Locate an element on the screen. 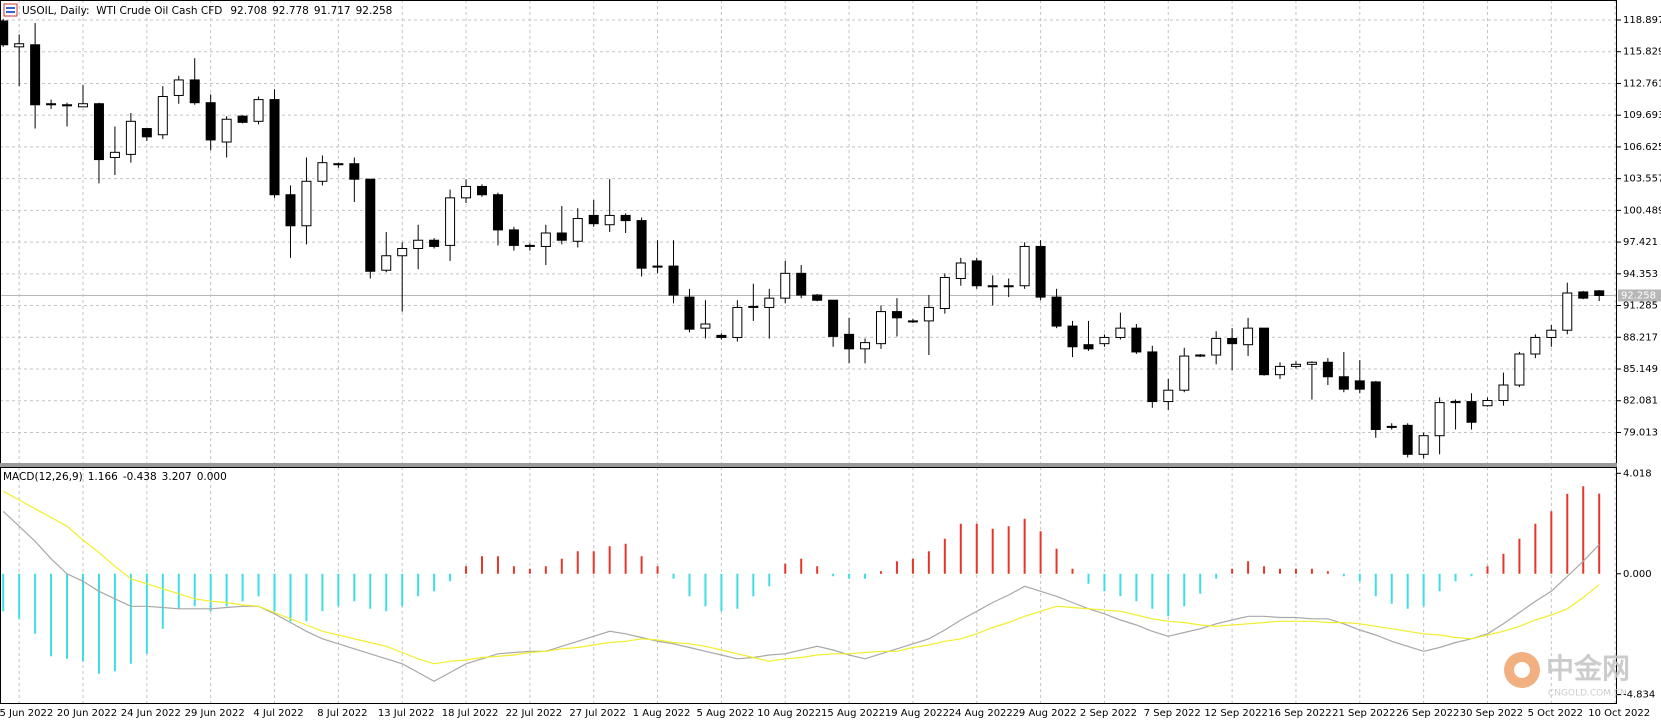 The height and width of the screenshot is (724, 1661). x-tick-label: 24 Aug 2022 is located at coordinates (981, 713).